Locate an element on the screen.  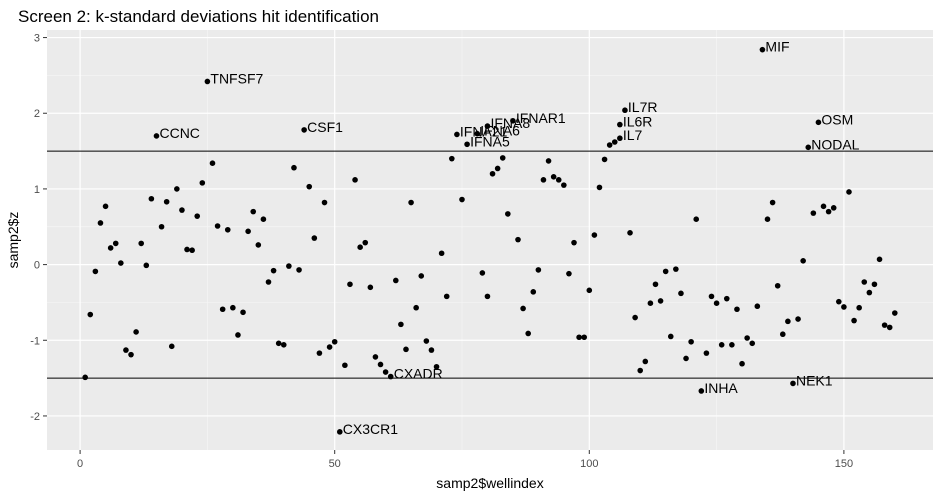
point-label: IFNAR1 is located at coordinates (541, 118).